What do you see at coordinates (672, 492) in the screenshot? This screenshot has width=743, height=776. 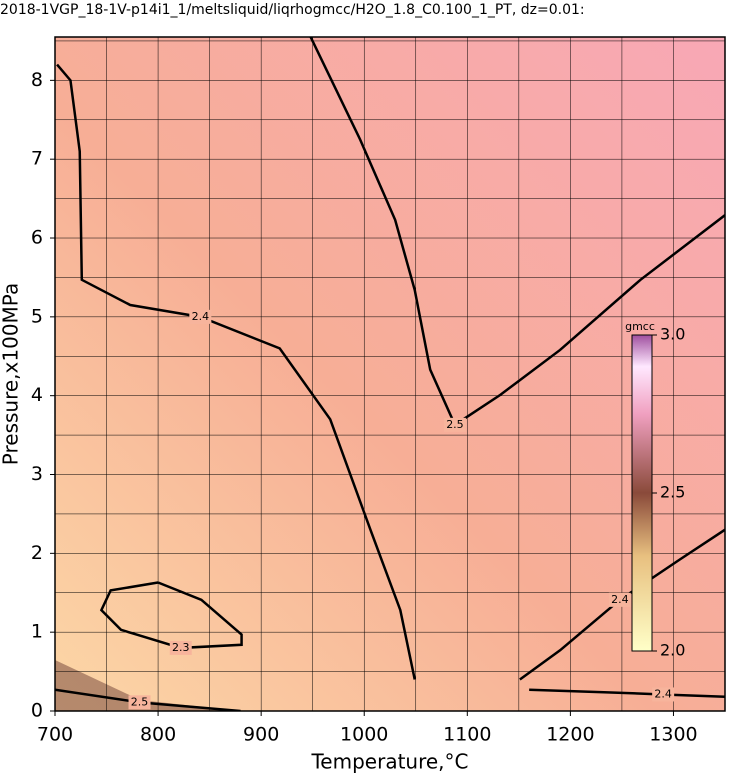 I see `colorbar-tick-label: 2.5` at bounding box center [672, 492].